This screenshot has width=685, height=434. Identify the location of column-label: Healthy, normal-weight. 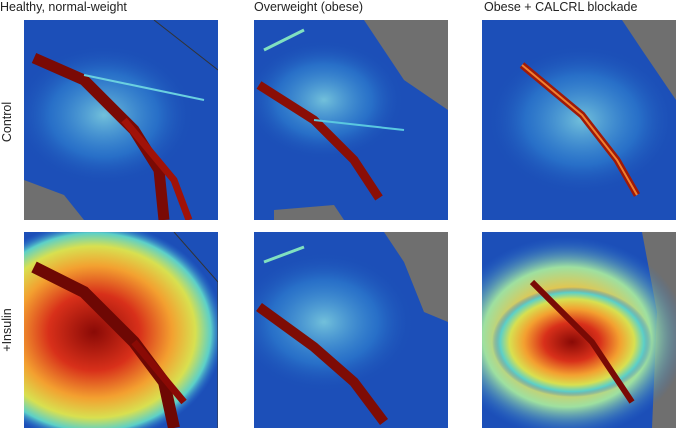
(63, 7).